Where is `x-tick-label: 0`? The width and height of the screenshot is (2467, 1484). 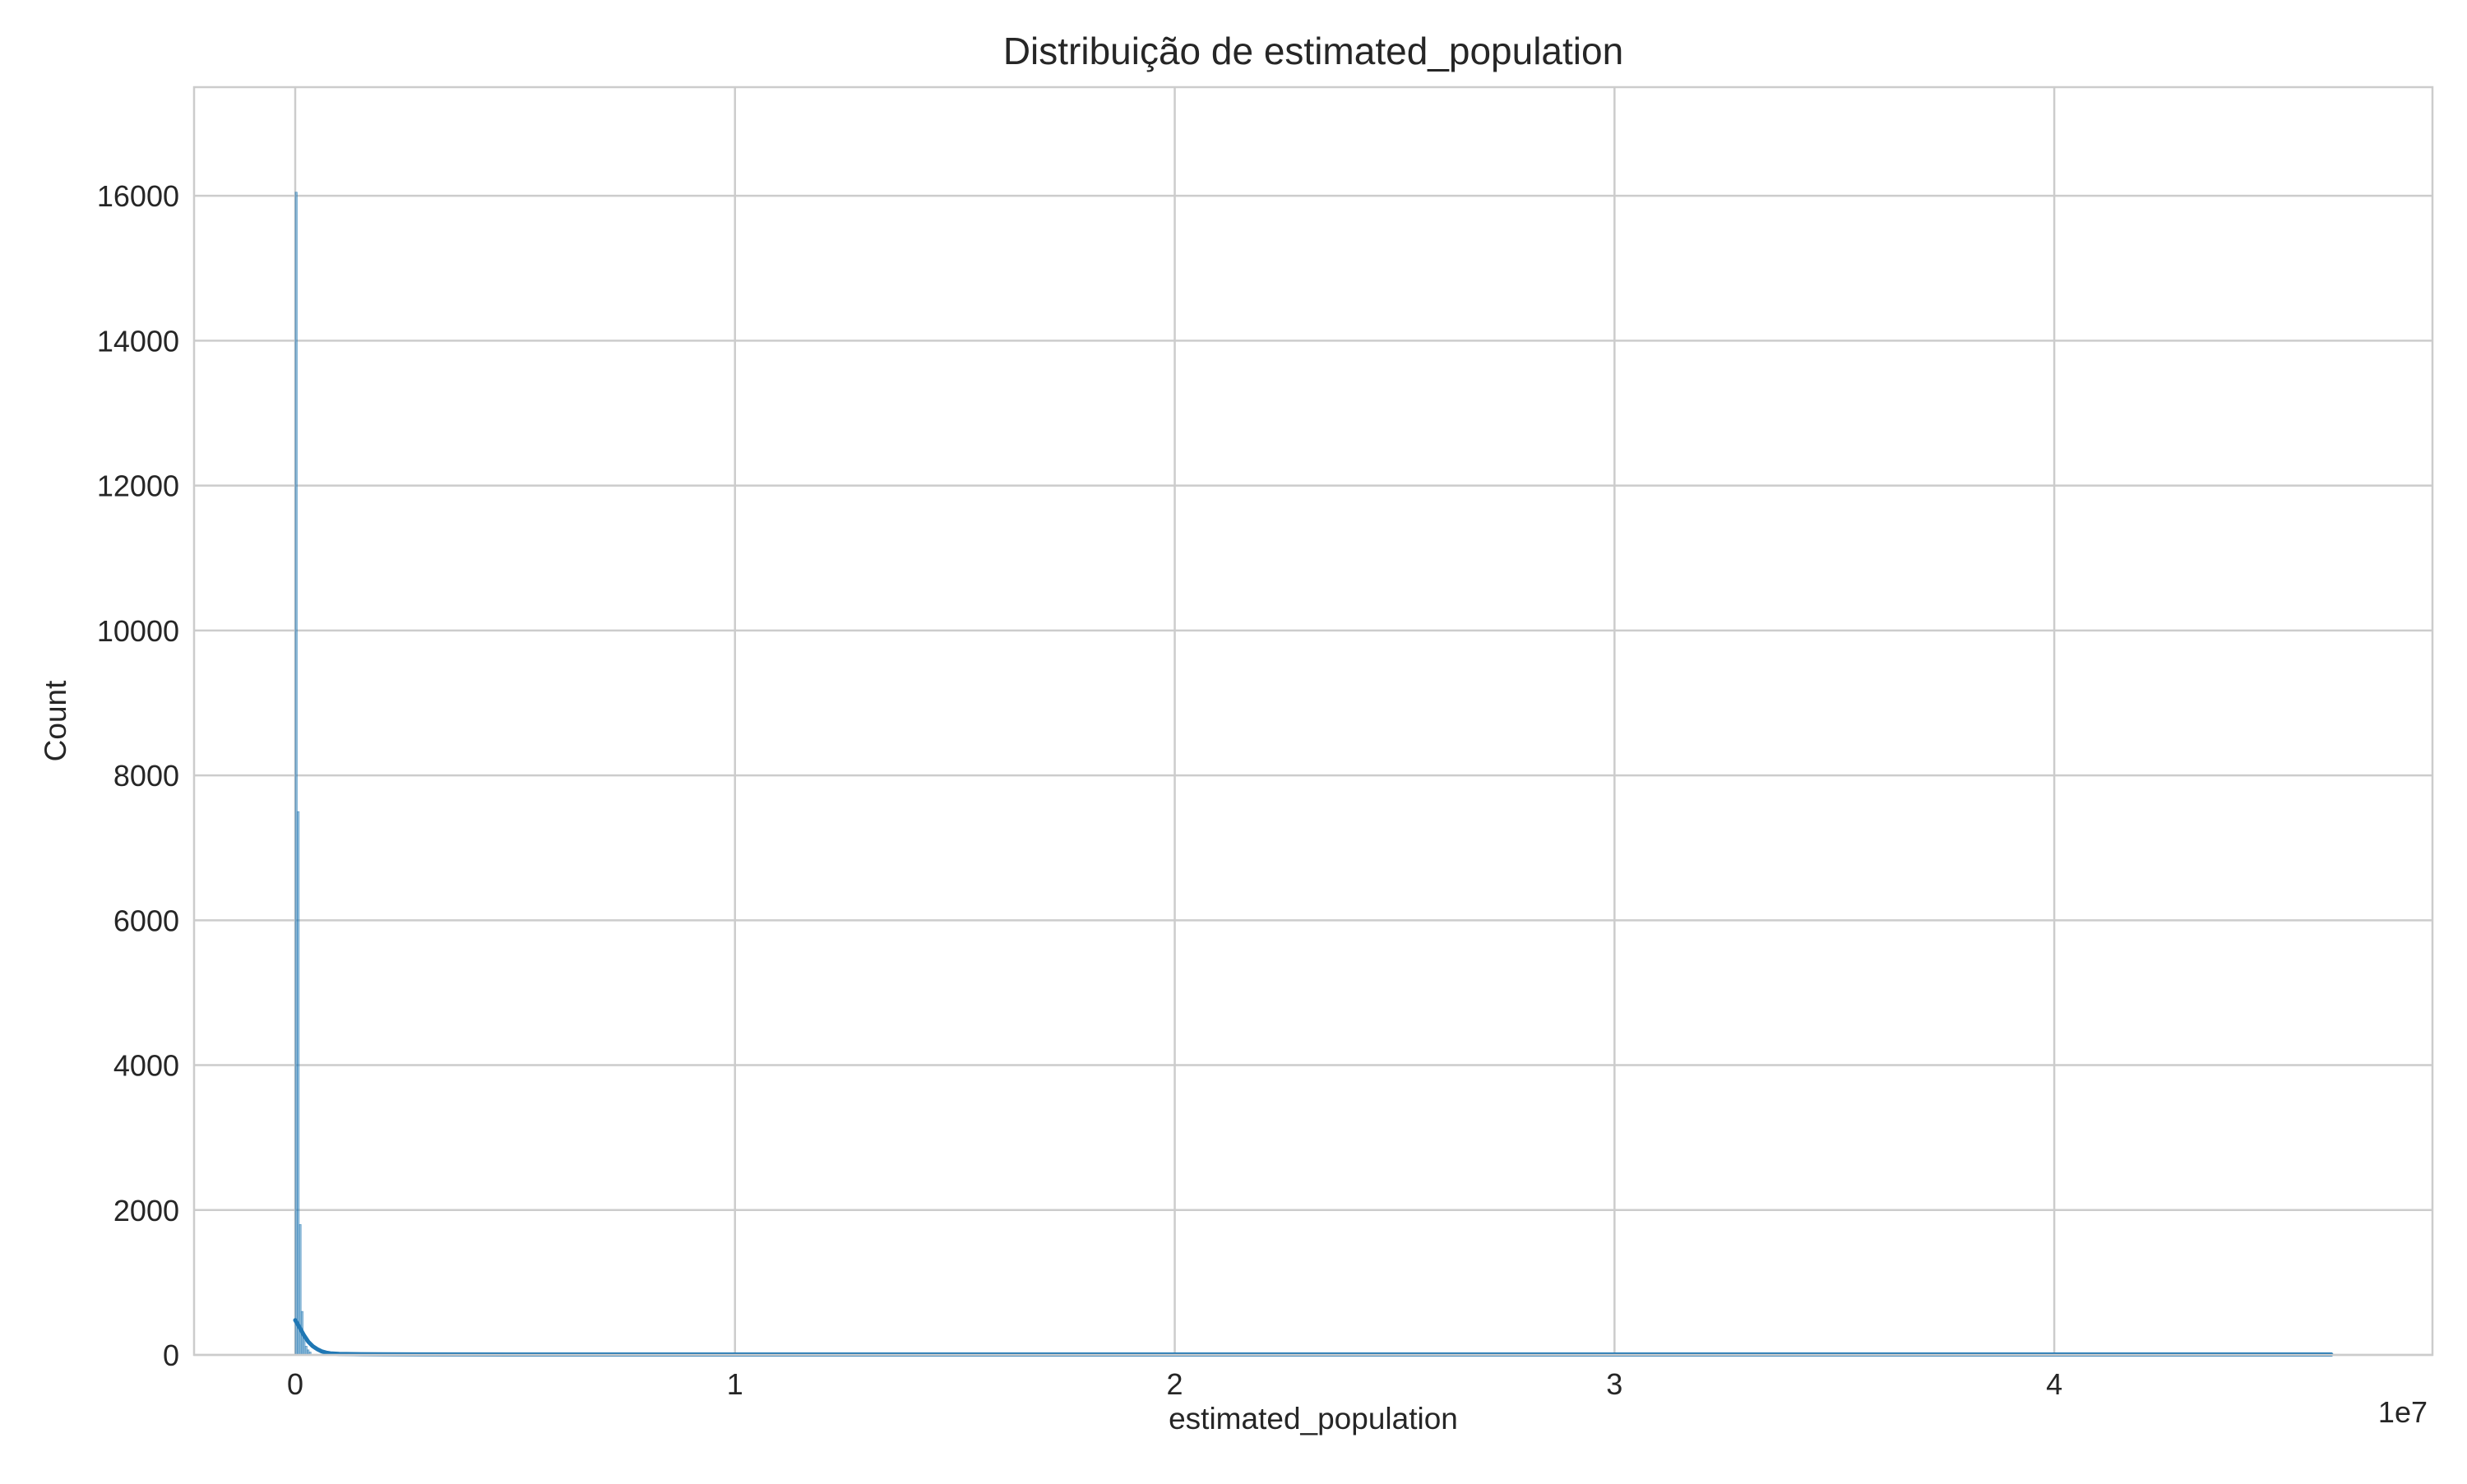
x-tick-label: 0 is located at coordinates (295, 1384).